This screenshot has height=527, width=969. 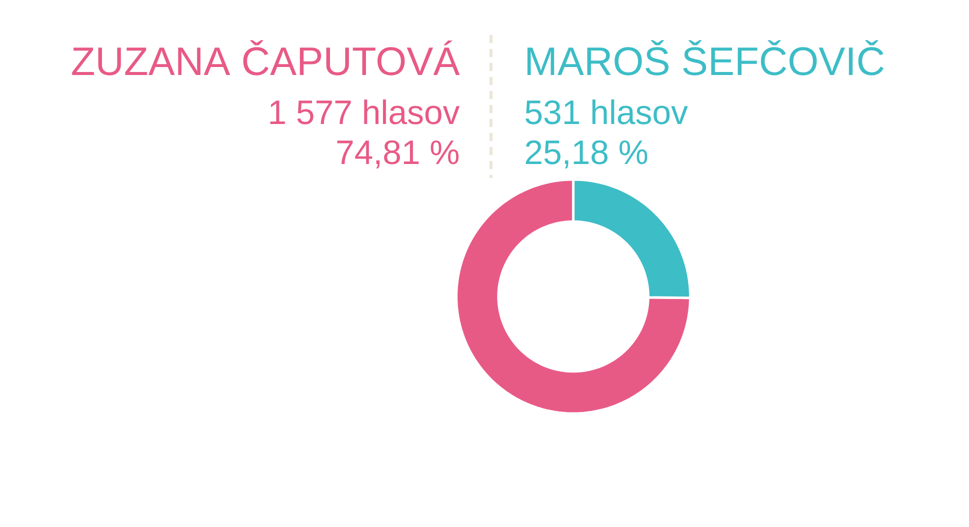 I want to click on text: 74,81 %, so click(x=398, y=154).